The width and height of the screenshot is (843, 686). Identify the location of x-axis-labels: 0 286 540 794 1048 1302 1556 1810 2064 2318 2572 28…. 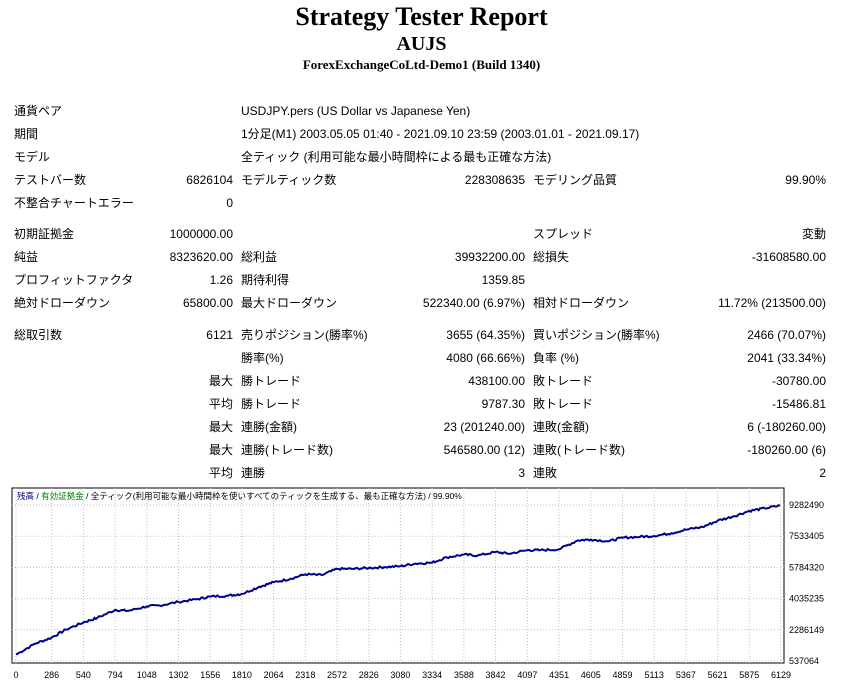
(402, 675).